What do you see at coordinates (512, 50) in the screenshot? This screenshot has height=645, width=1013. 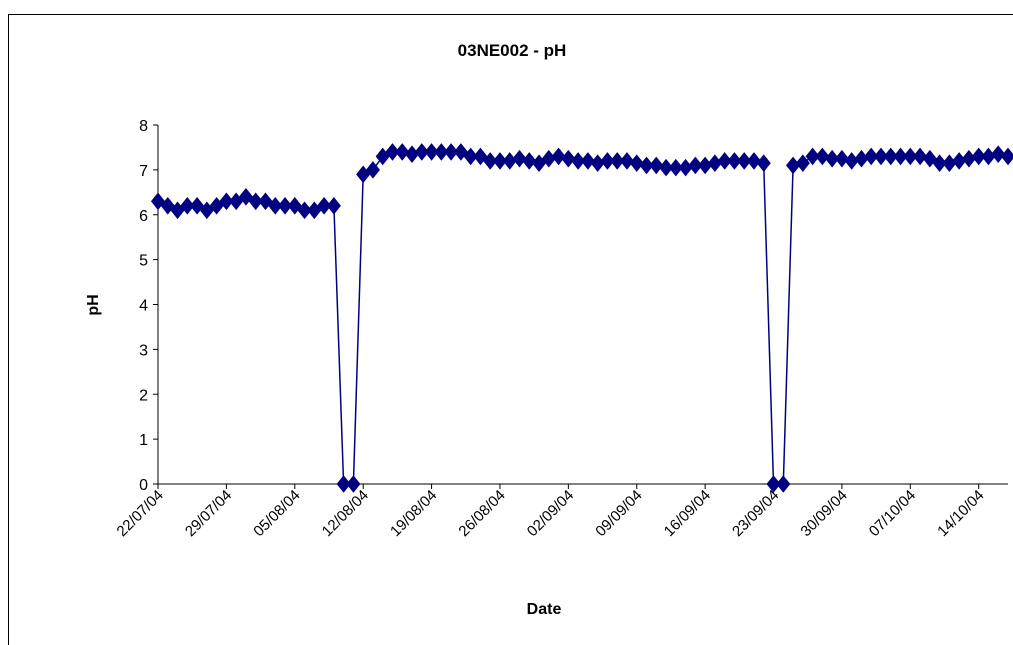 I see `chart-title: 03NE002 - pH` at bounding box center [512, 50].